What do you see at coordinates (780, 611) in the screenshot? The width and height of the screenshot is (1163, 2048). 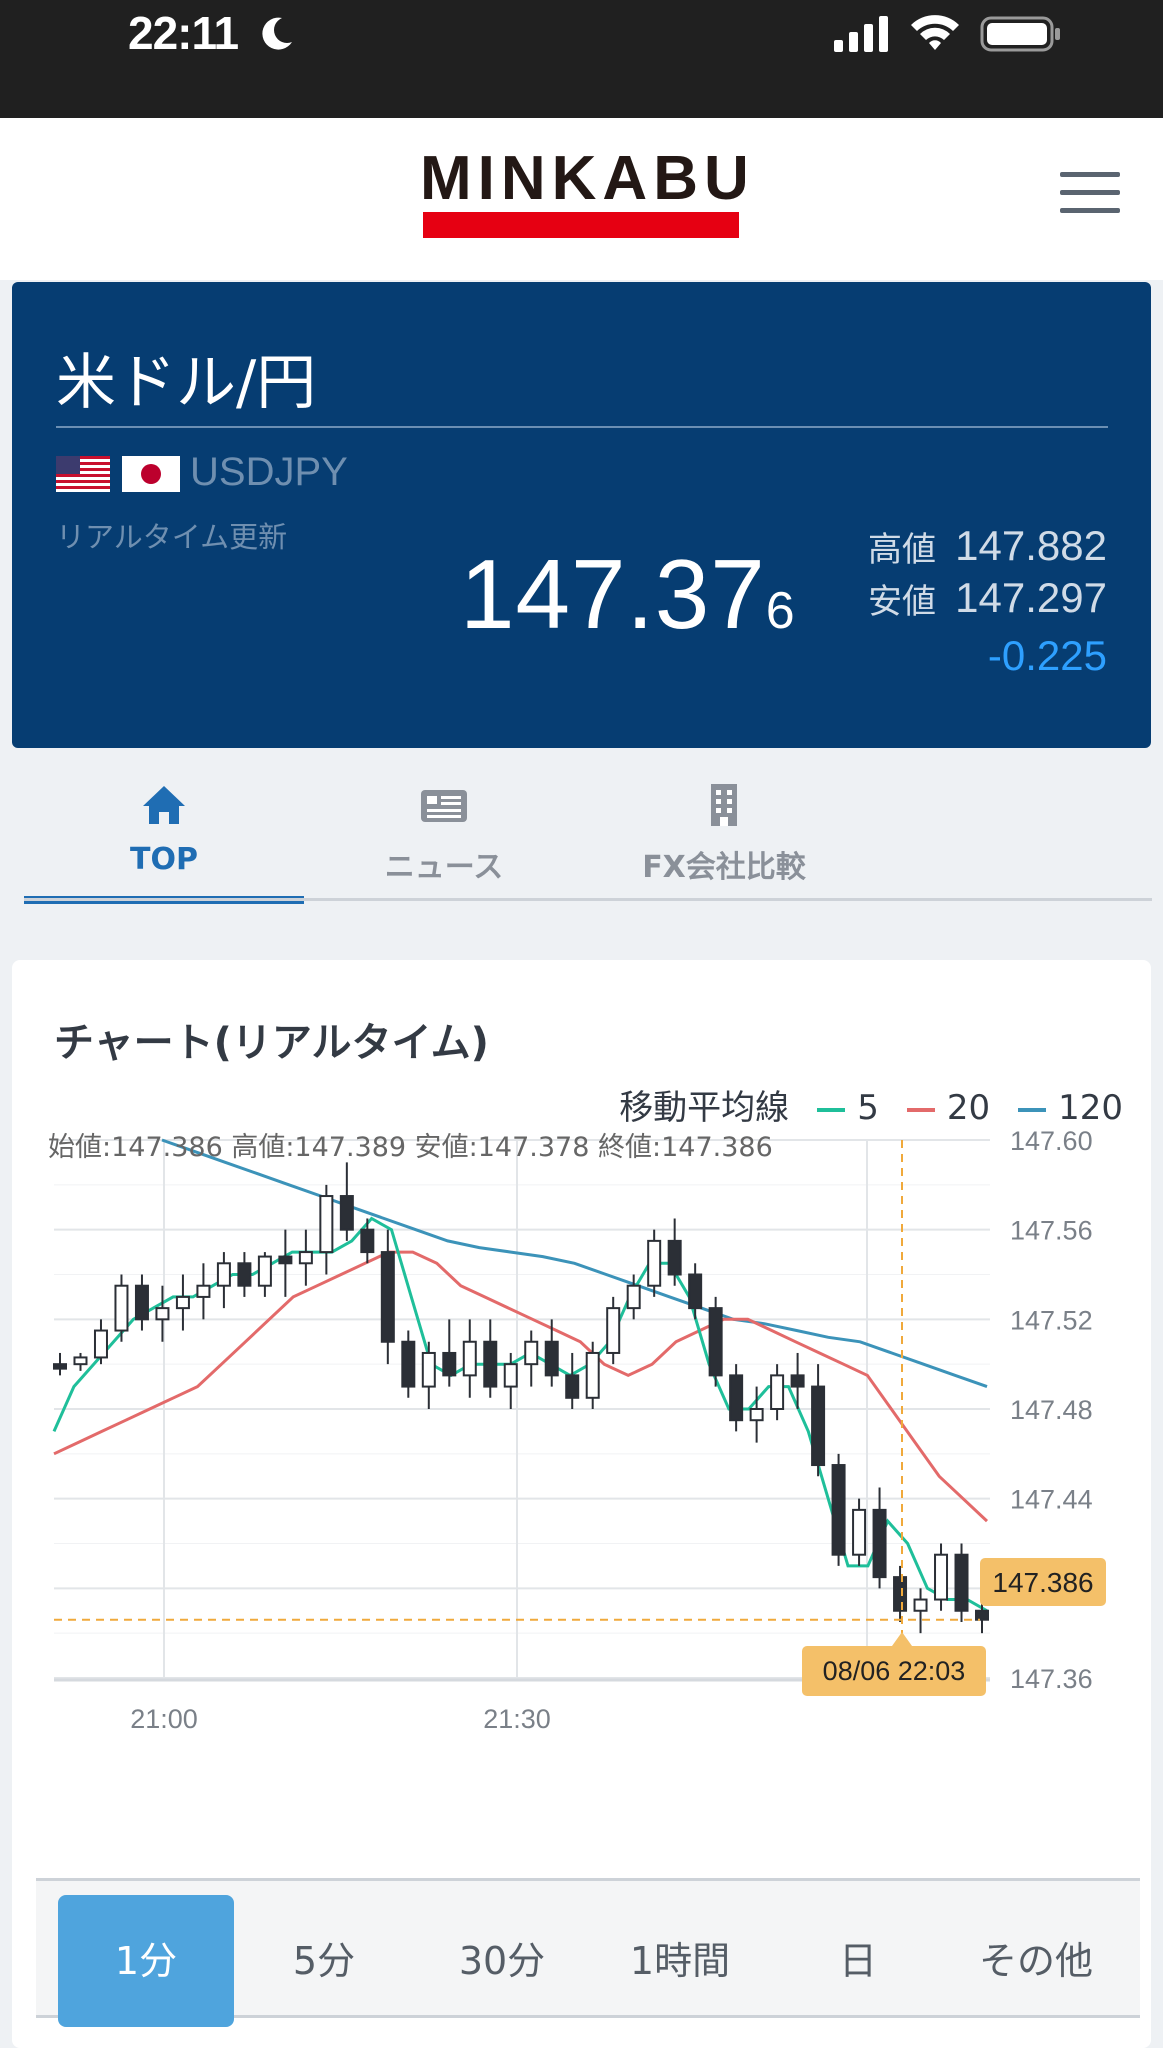 I see `price-last-digit: 6` at bounding box center [780, 611].